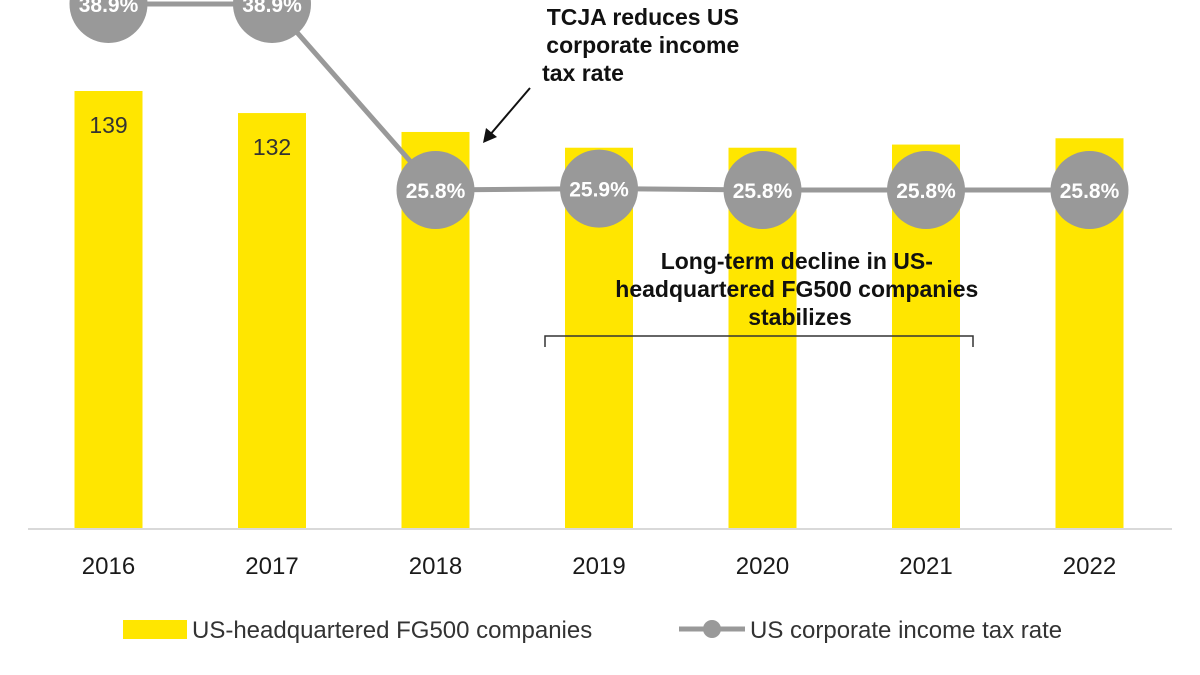 The image size is (1200, 675). Describe the element at coordinates (797, 261) in the screenshot. I see `annotation-decline-line-1: Long-term decline in US-` at that location.